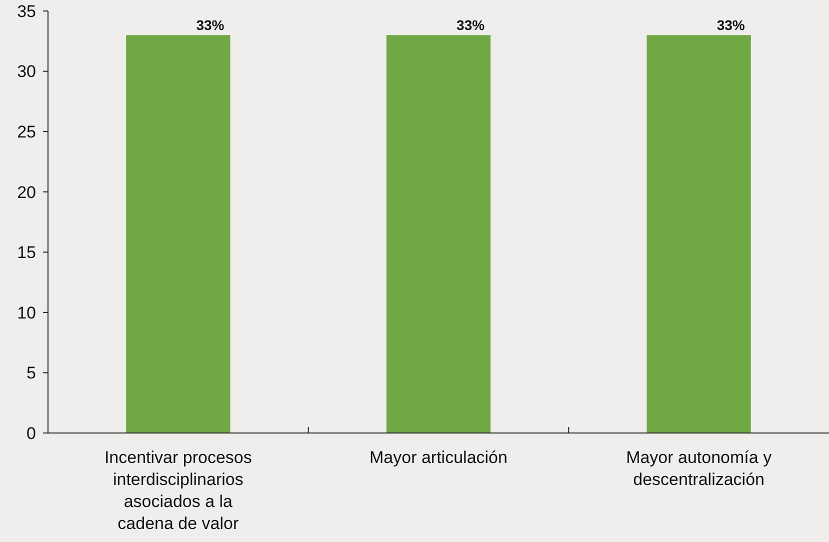  I want to click on y-tick-label: 35, so click(26, 11).